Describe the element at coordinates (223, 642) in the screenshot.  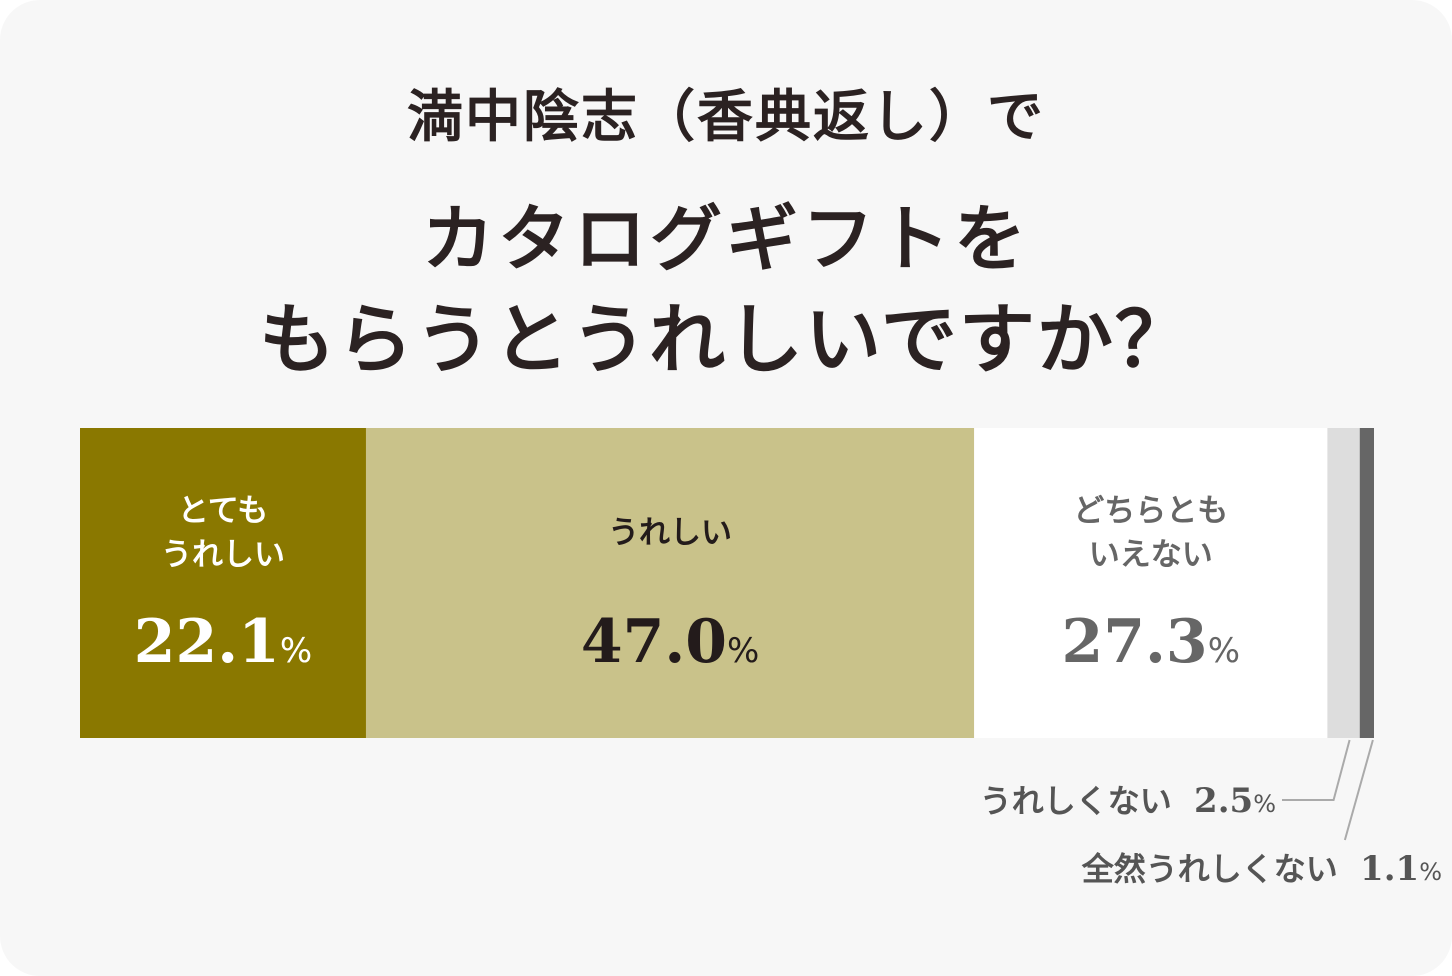
I see `segment-value-0: 22.1%` at that location.